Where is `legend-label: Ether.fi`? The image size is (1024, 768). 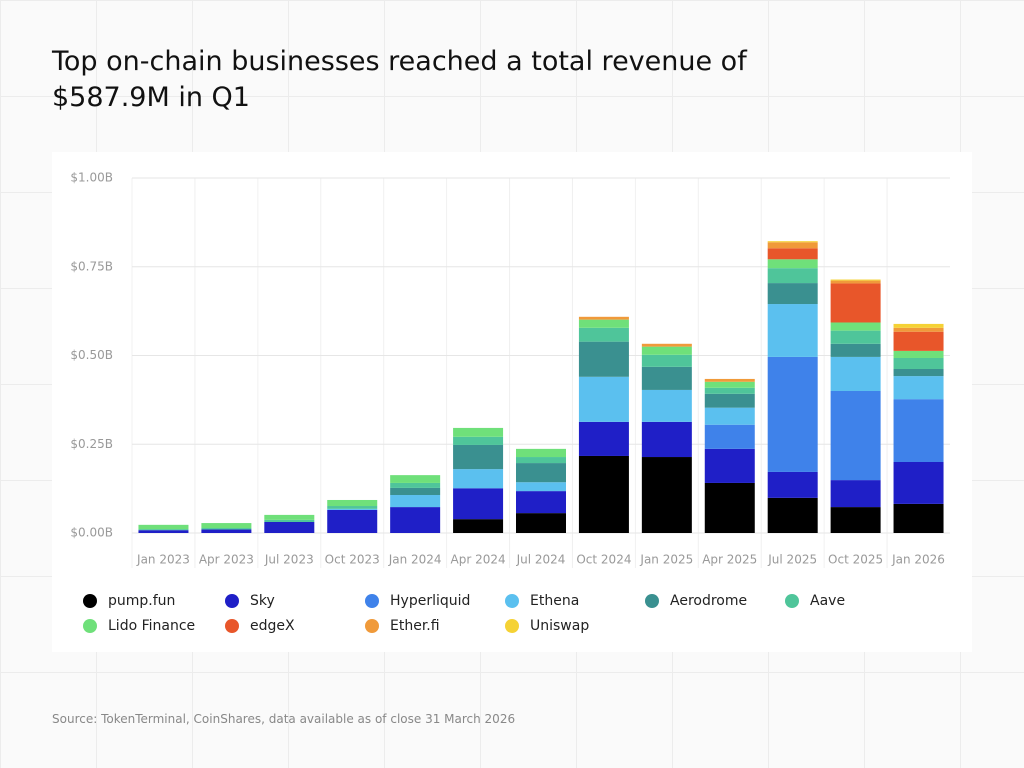
legend-label: Ether.fi is located at coordinates (415, 626).